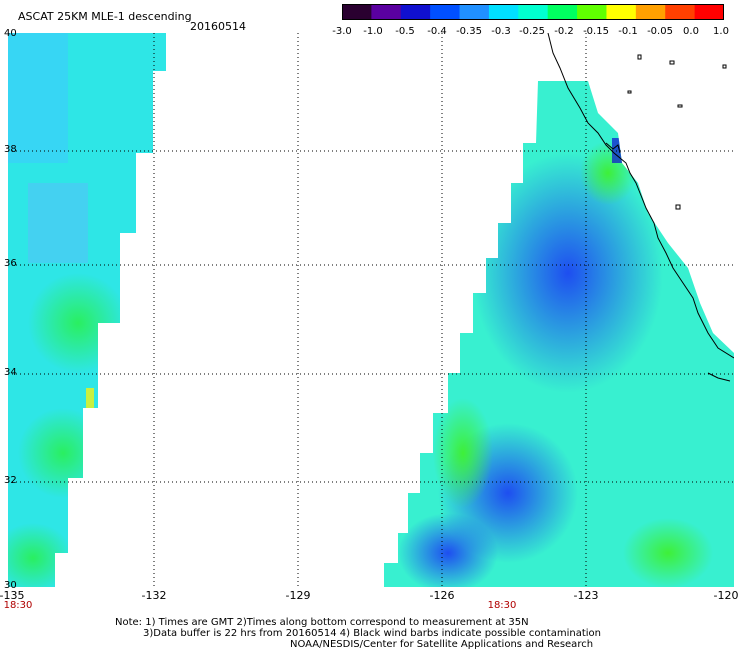  Describe the element at coordinates (442, 595) in the screenshot. I see `lon-label: -126` at that location.